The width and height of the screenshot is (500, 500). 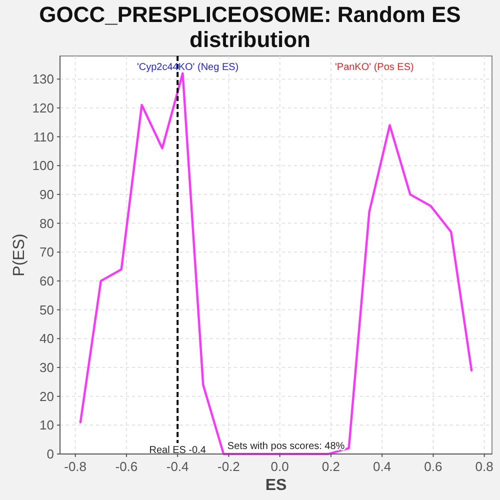 I want to click on y-tick-label: 90, so click(x=47, y=194).